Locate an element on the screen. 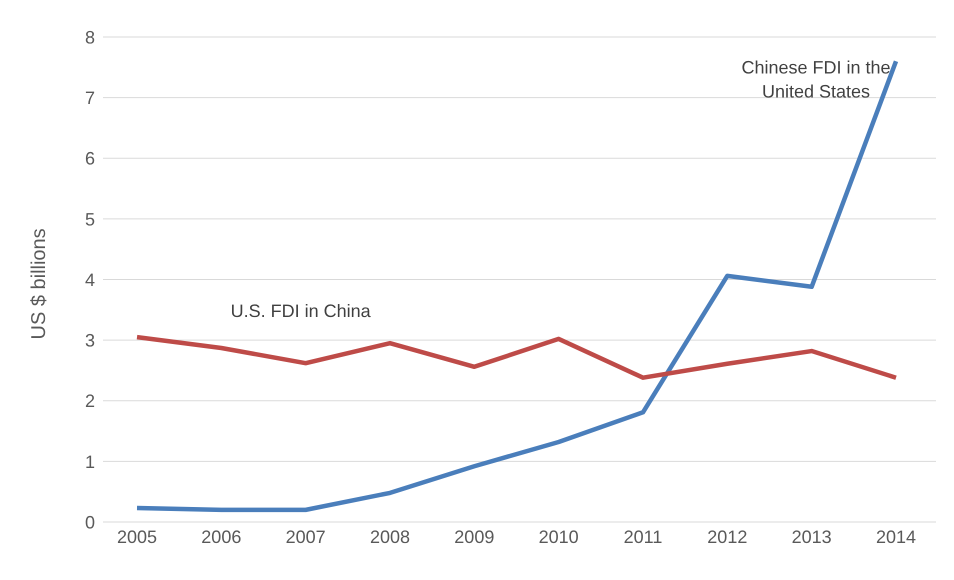 This screenshot has height=580, width=954. x-tick-label: 2008 is located at coordinates (390, 536).